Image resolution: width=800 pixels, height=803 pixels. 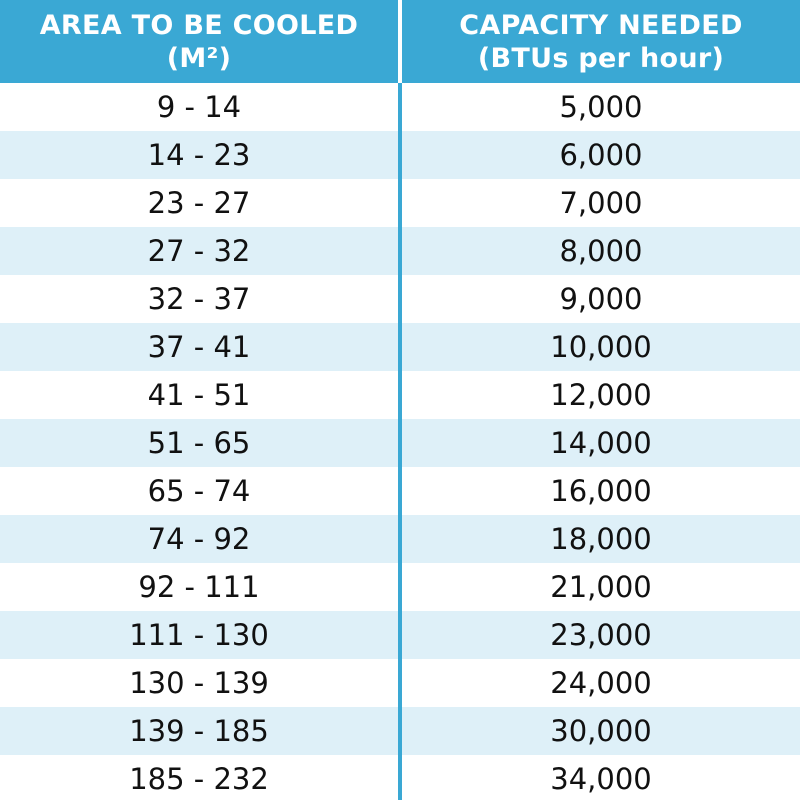 I want to click on area-cell: 51 - 65, so click(x=199, y=443).